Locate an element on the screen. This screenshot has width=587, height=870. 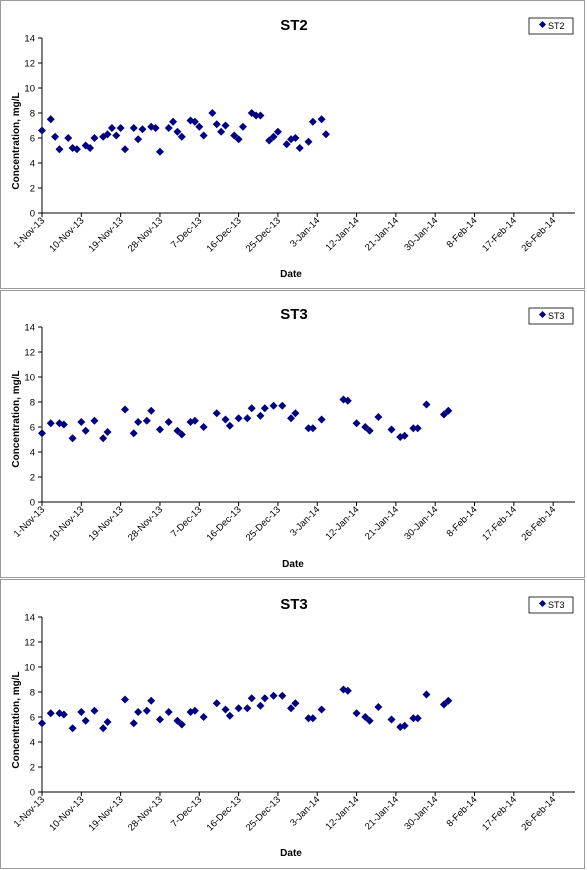
legend-label: ST3 is located at coordinates (556, 316).